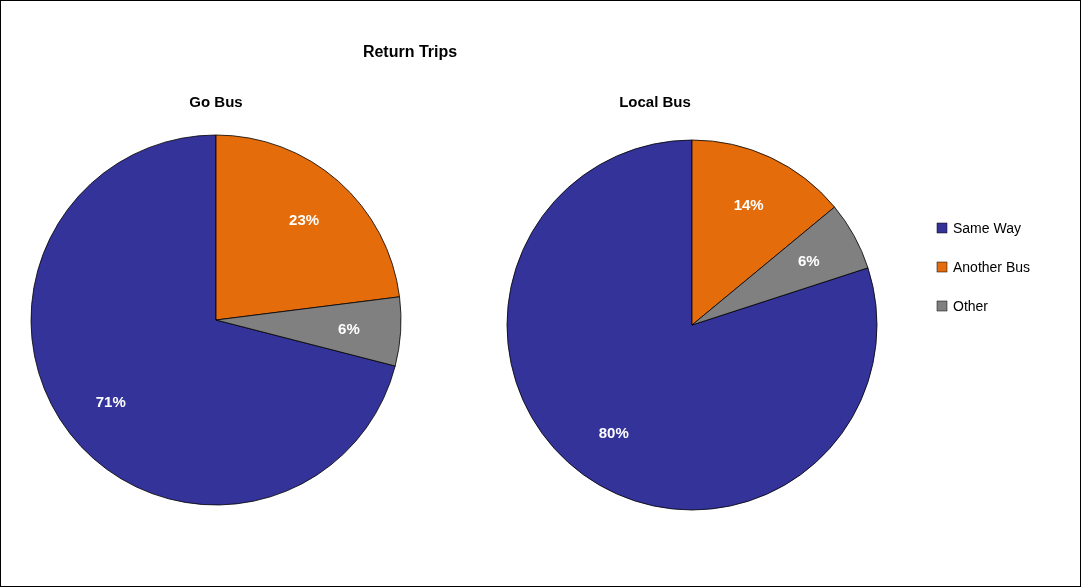 This screenshot has width=1081, height=587. Describe the element at coordinates (613, 433) in the screenshot. I see `data-label: 80%` at that location.